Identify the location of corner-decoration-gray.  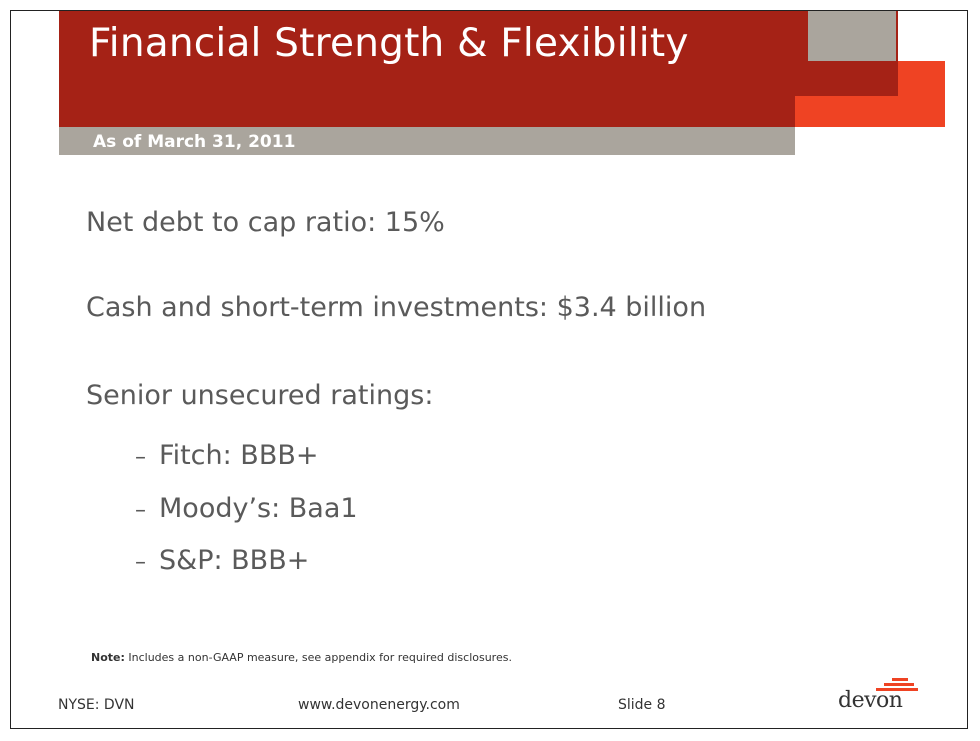
(852, 36).